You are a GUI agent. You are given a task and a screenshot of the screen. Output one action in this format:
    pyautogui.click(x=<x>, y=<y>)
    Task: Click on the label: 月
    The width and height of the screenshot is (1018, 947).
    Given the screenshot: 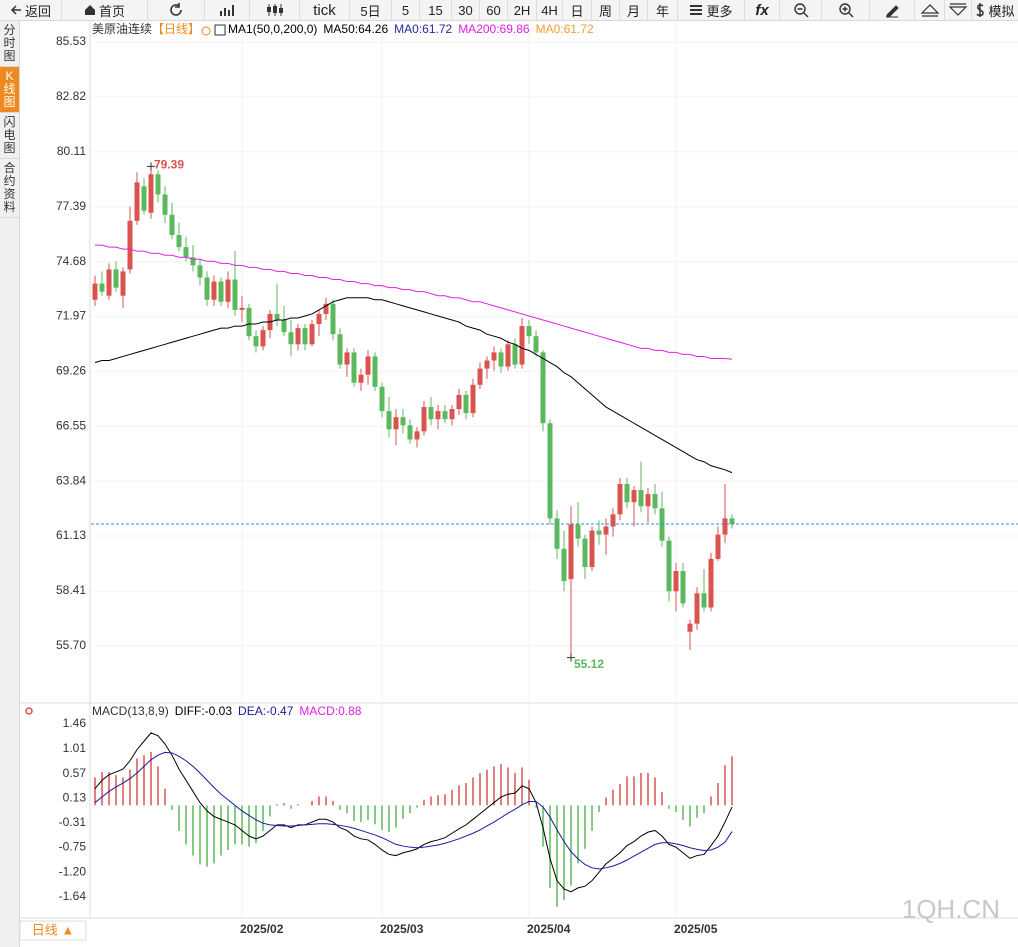 What is the action you would take?
    pyautogui.click(x=633, y=11)
    